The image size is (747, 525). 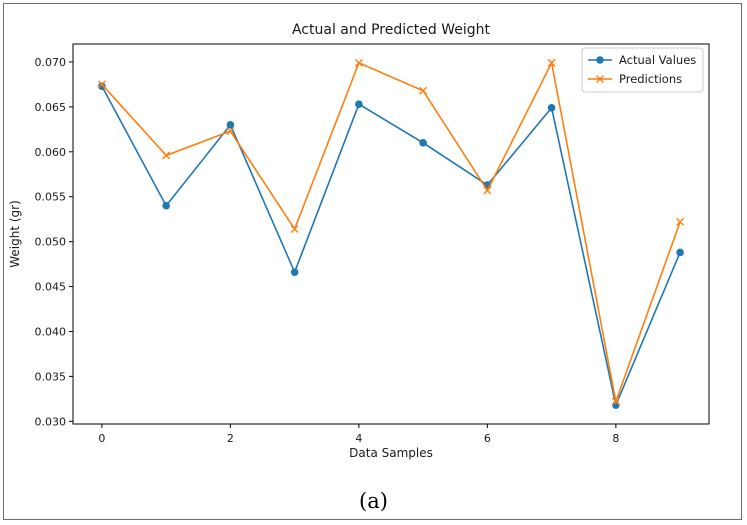 I want to click on x-tick-label: 0, so click(x=101, y=438).